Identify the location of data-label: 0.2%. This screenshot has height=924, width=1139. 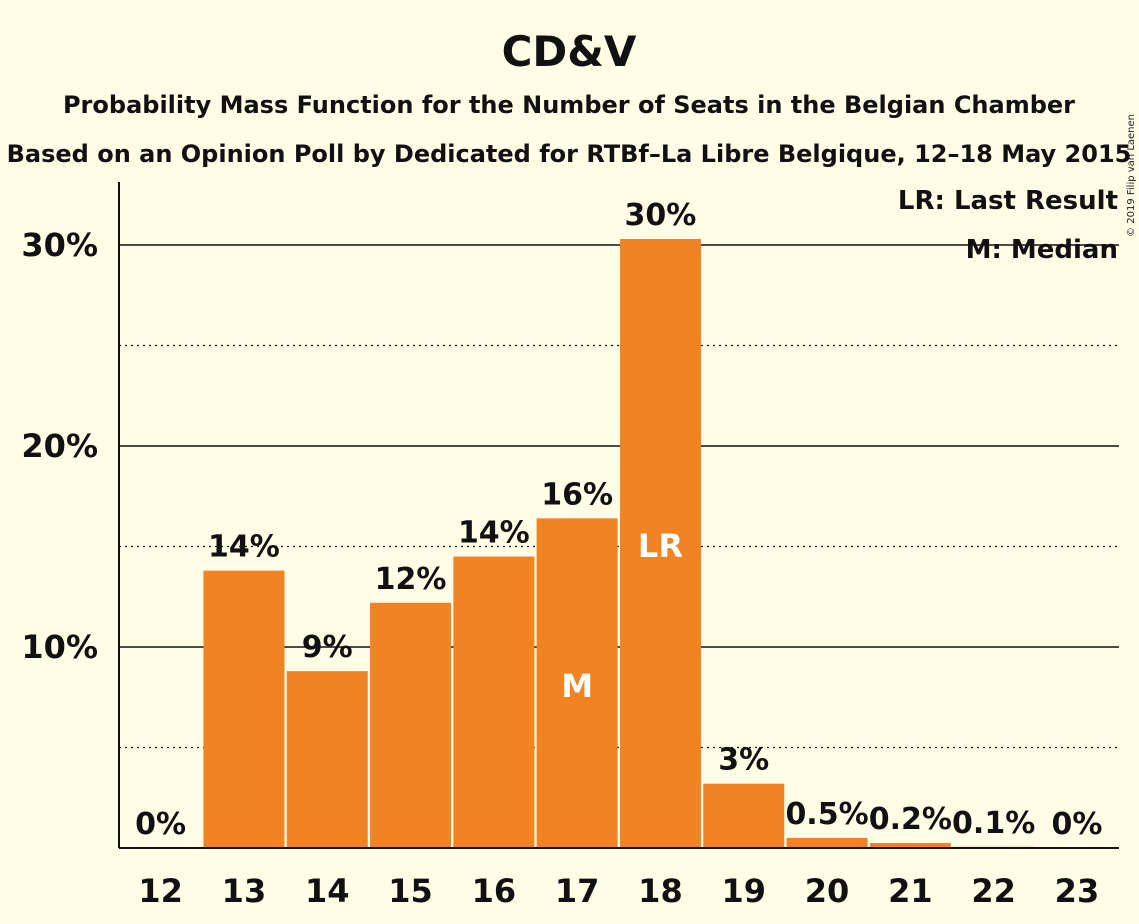
(910, 819).